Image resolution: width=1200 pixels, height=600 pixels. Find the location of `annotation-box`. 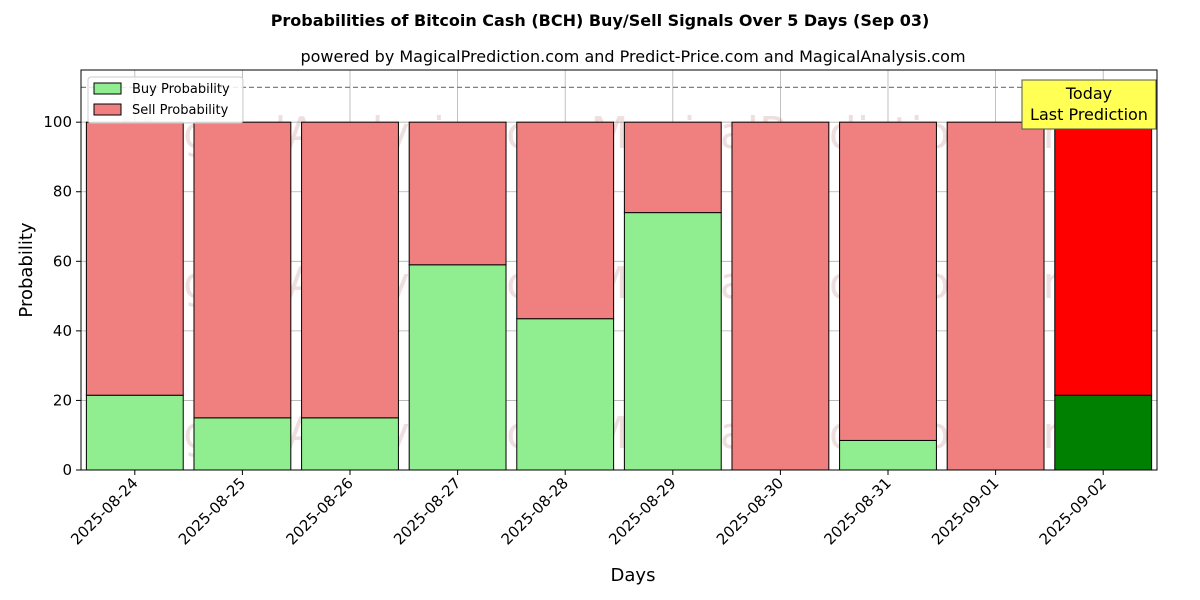

annotation-box is located at coordinates (1089, 104).